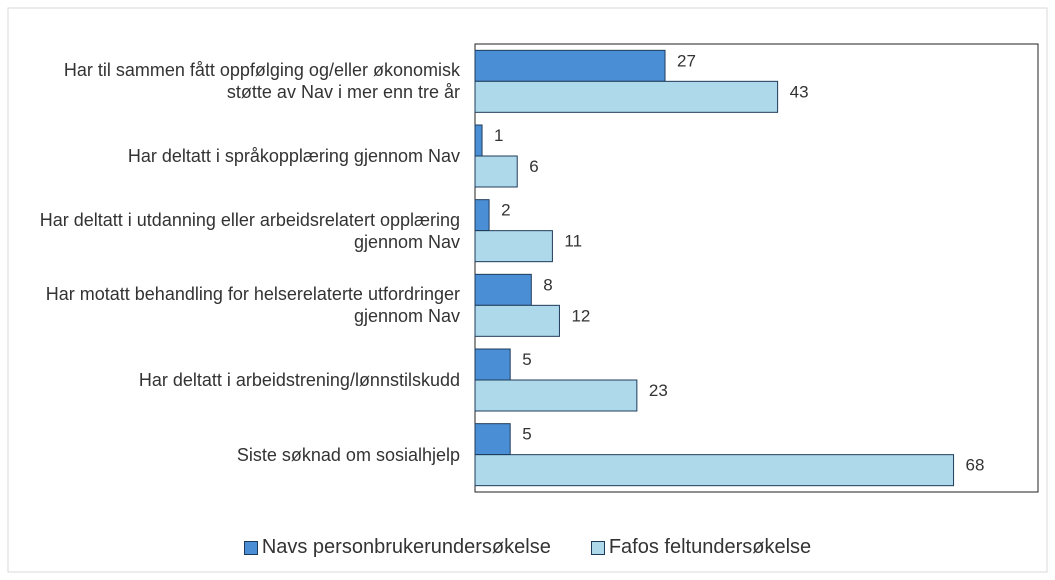 This screenshot has width=1055, height=580. What do you see at coordinates (580, 315) in the screenshot?
I see `value-label: 12` at bounding box center [580, 315].